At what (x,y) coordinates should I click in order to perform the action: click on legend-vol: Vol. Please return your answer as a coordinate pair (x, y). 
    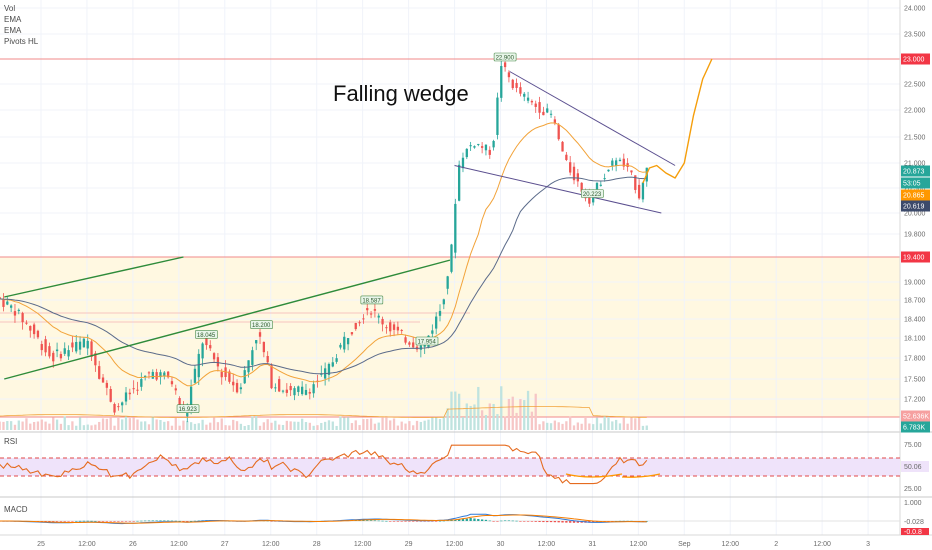
    Looking at the image, I should click on (9, 8).